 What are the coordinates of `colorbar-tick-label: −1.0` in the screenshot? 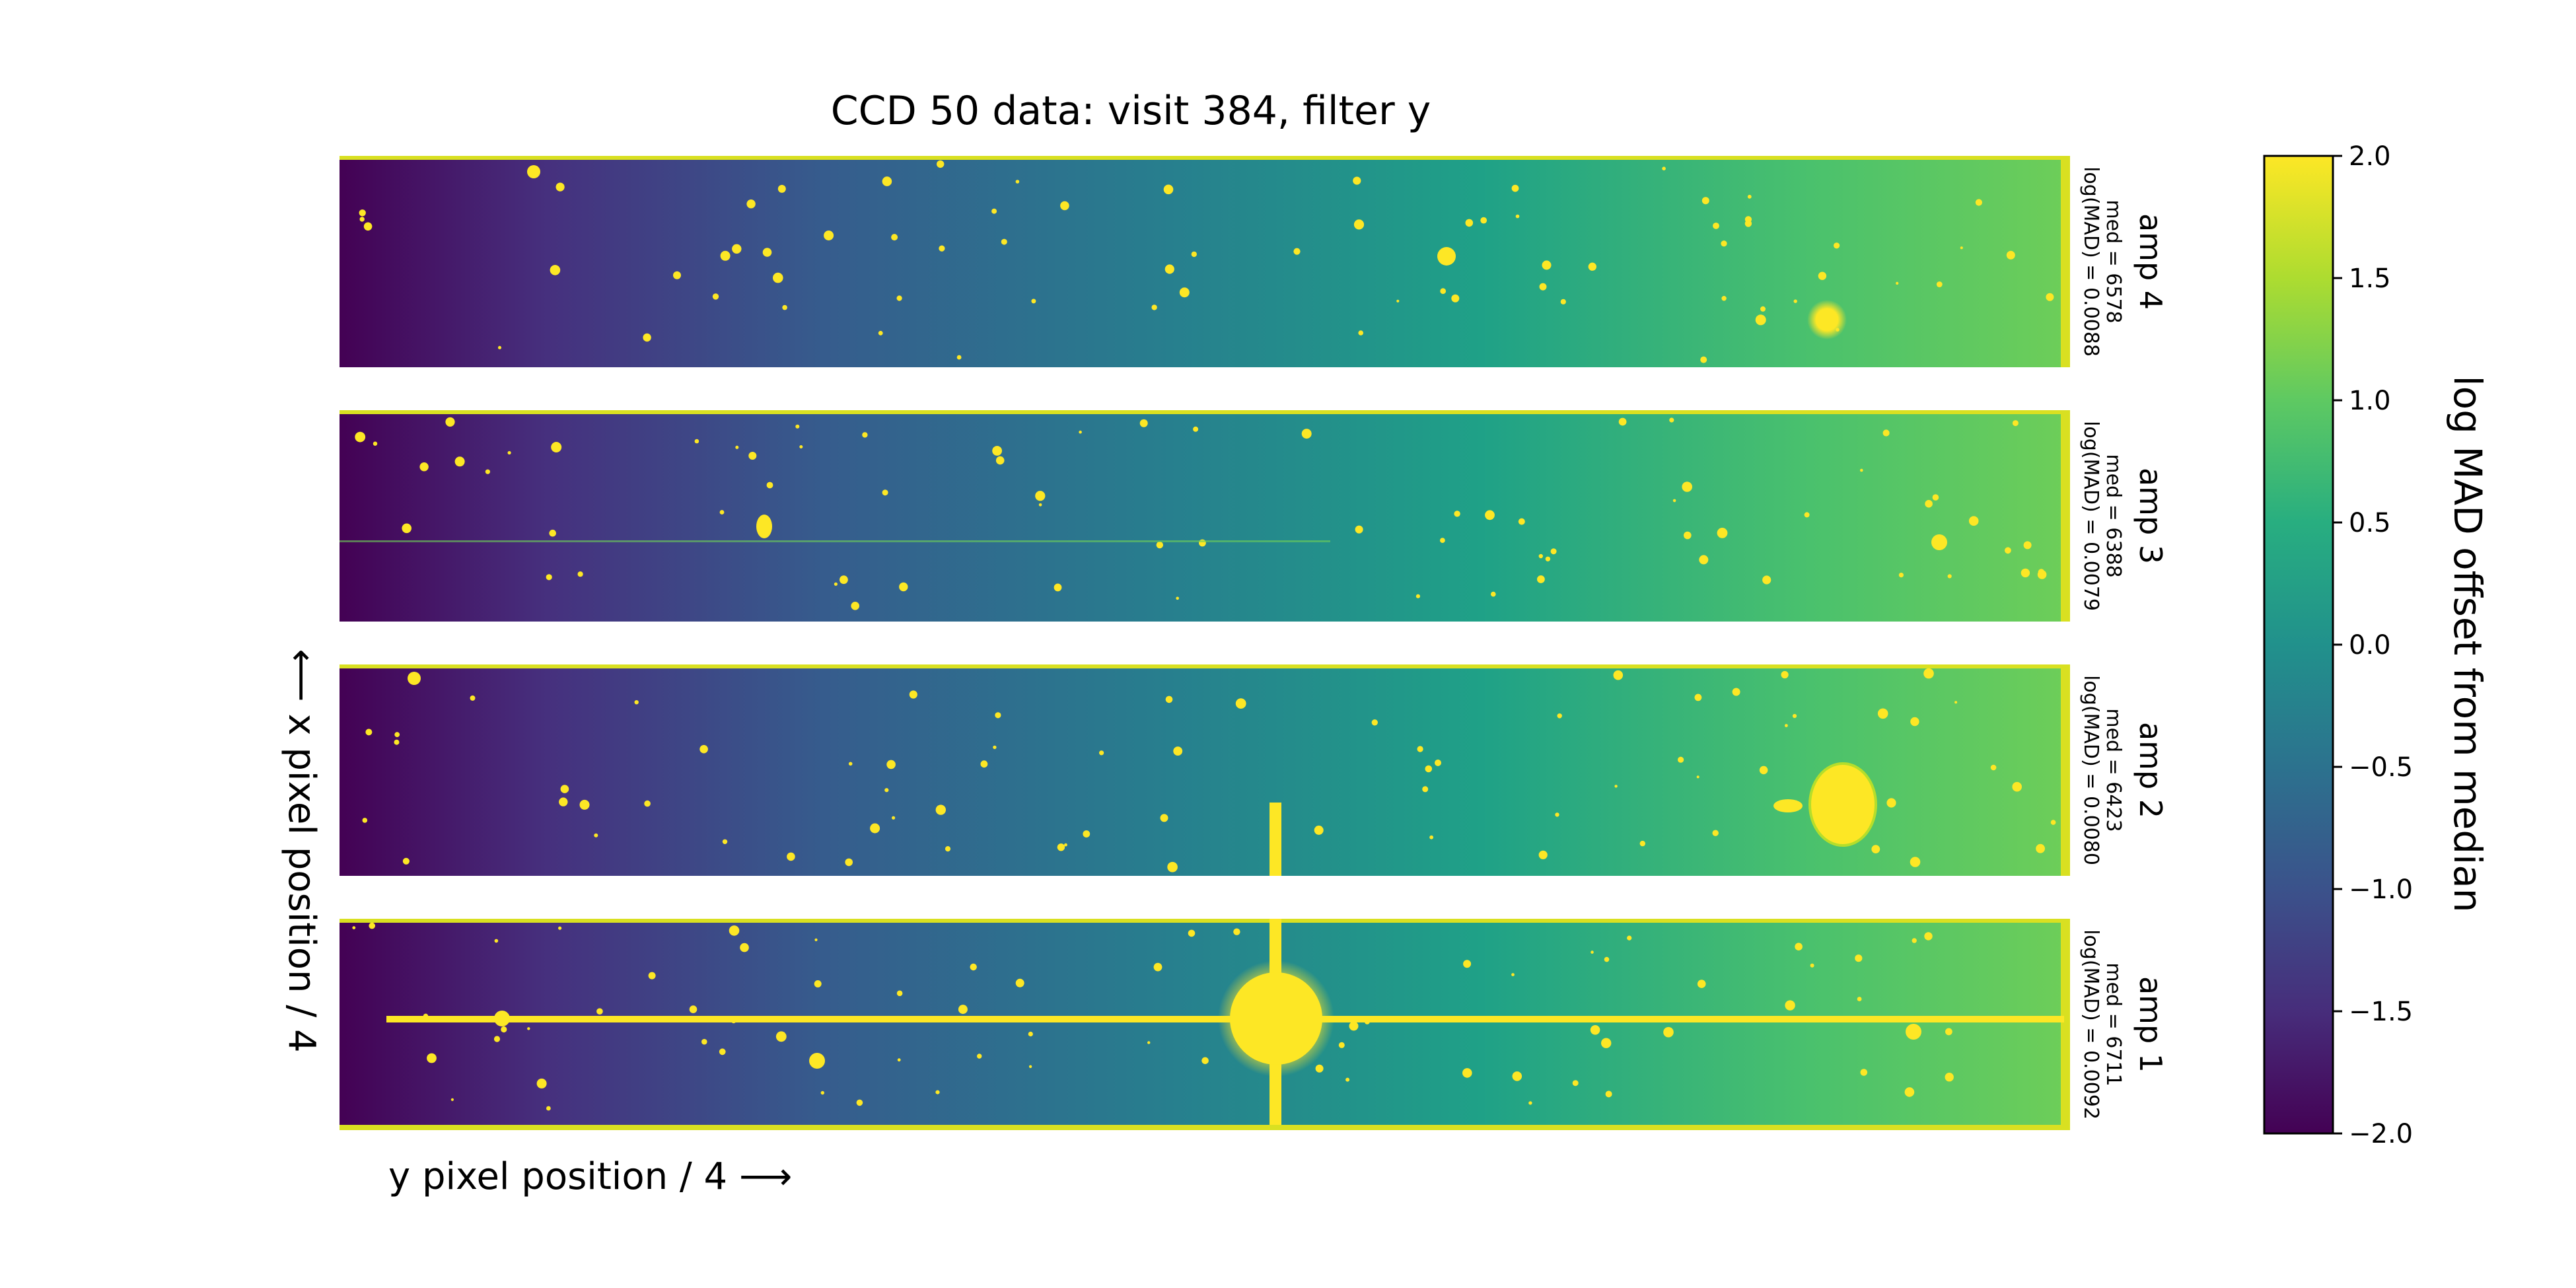 It's located at (2381, 890).